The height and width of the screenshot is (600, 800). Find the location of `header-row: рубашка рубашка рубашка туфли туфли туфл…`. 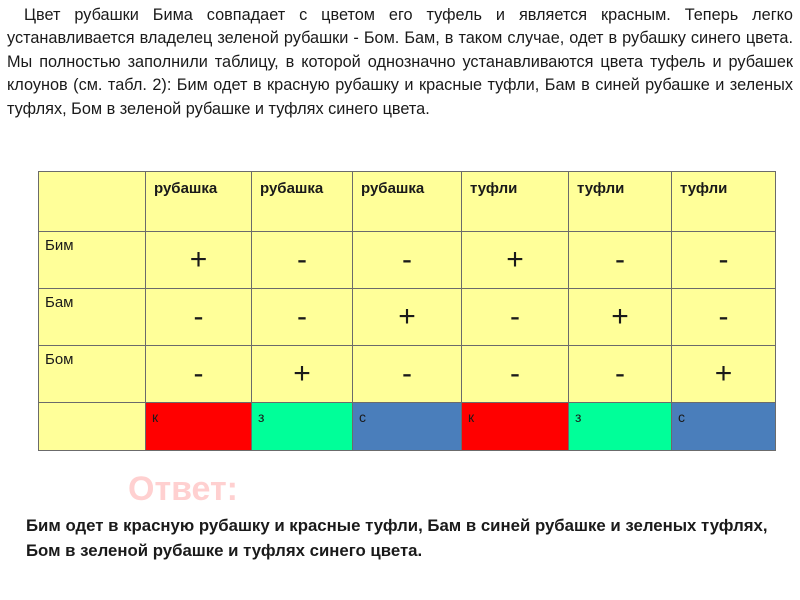

header-row: рубашка рубашка рубашка туфли туфли туфл… is located at coordinates (407, 201).